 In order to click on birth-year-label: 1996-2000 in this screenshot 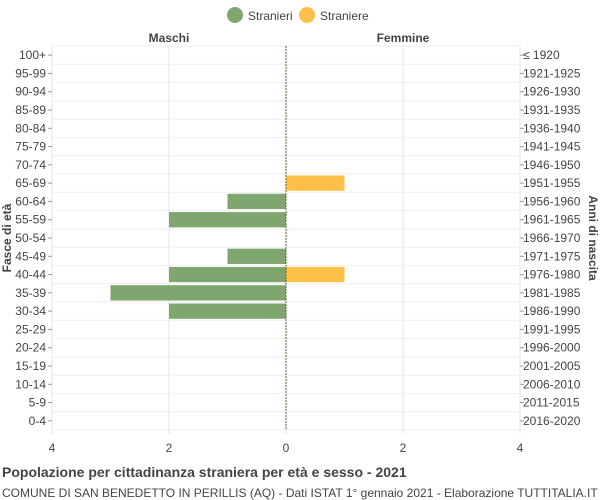, I will do `click(552, 348)`.